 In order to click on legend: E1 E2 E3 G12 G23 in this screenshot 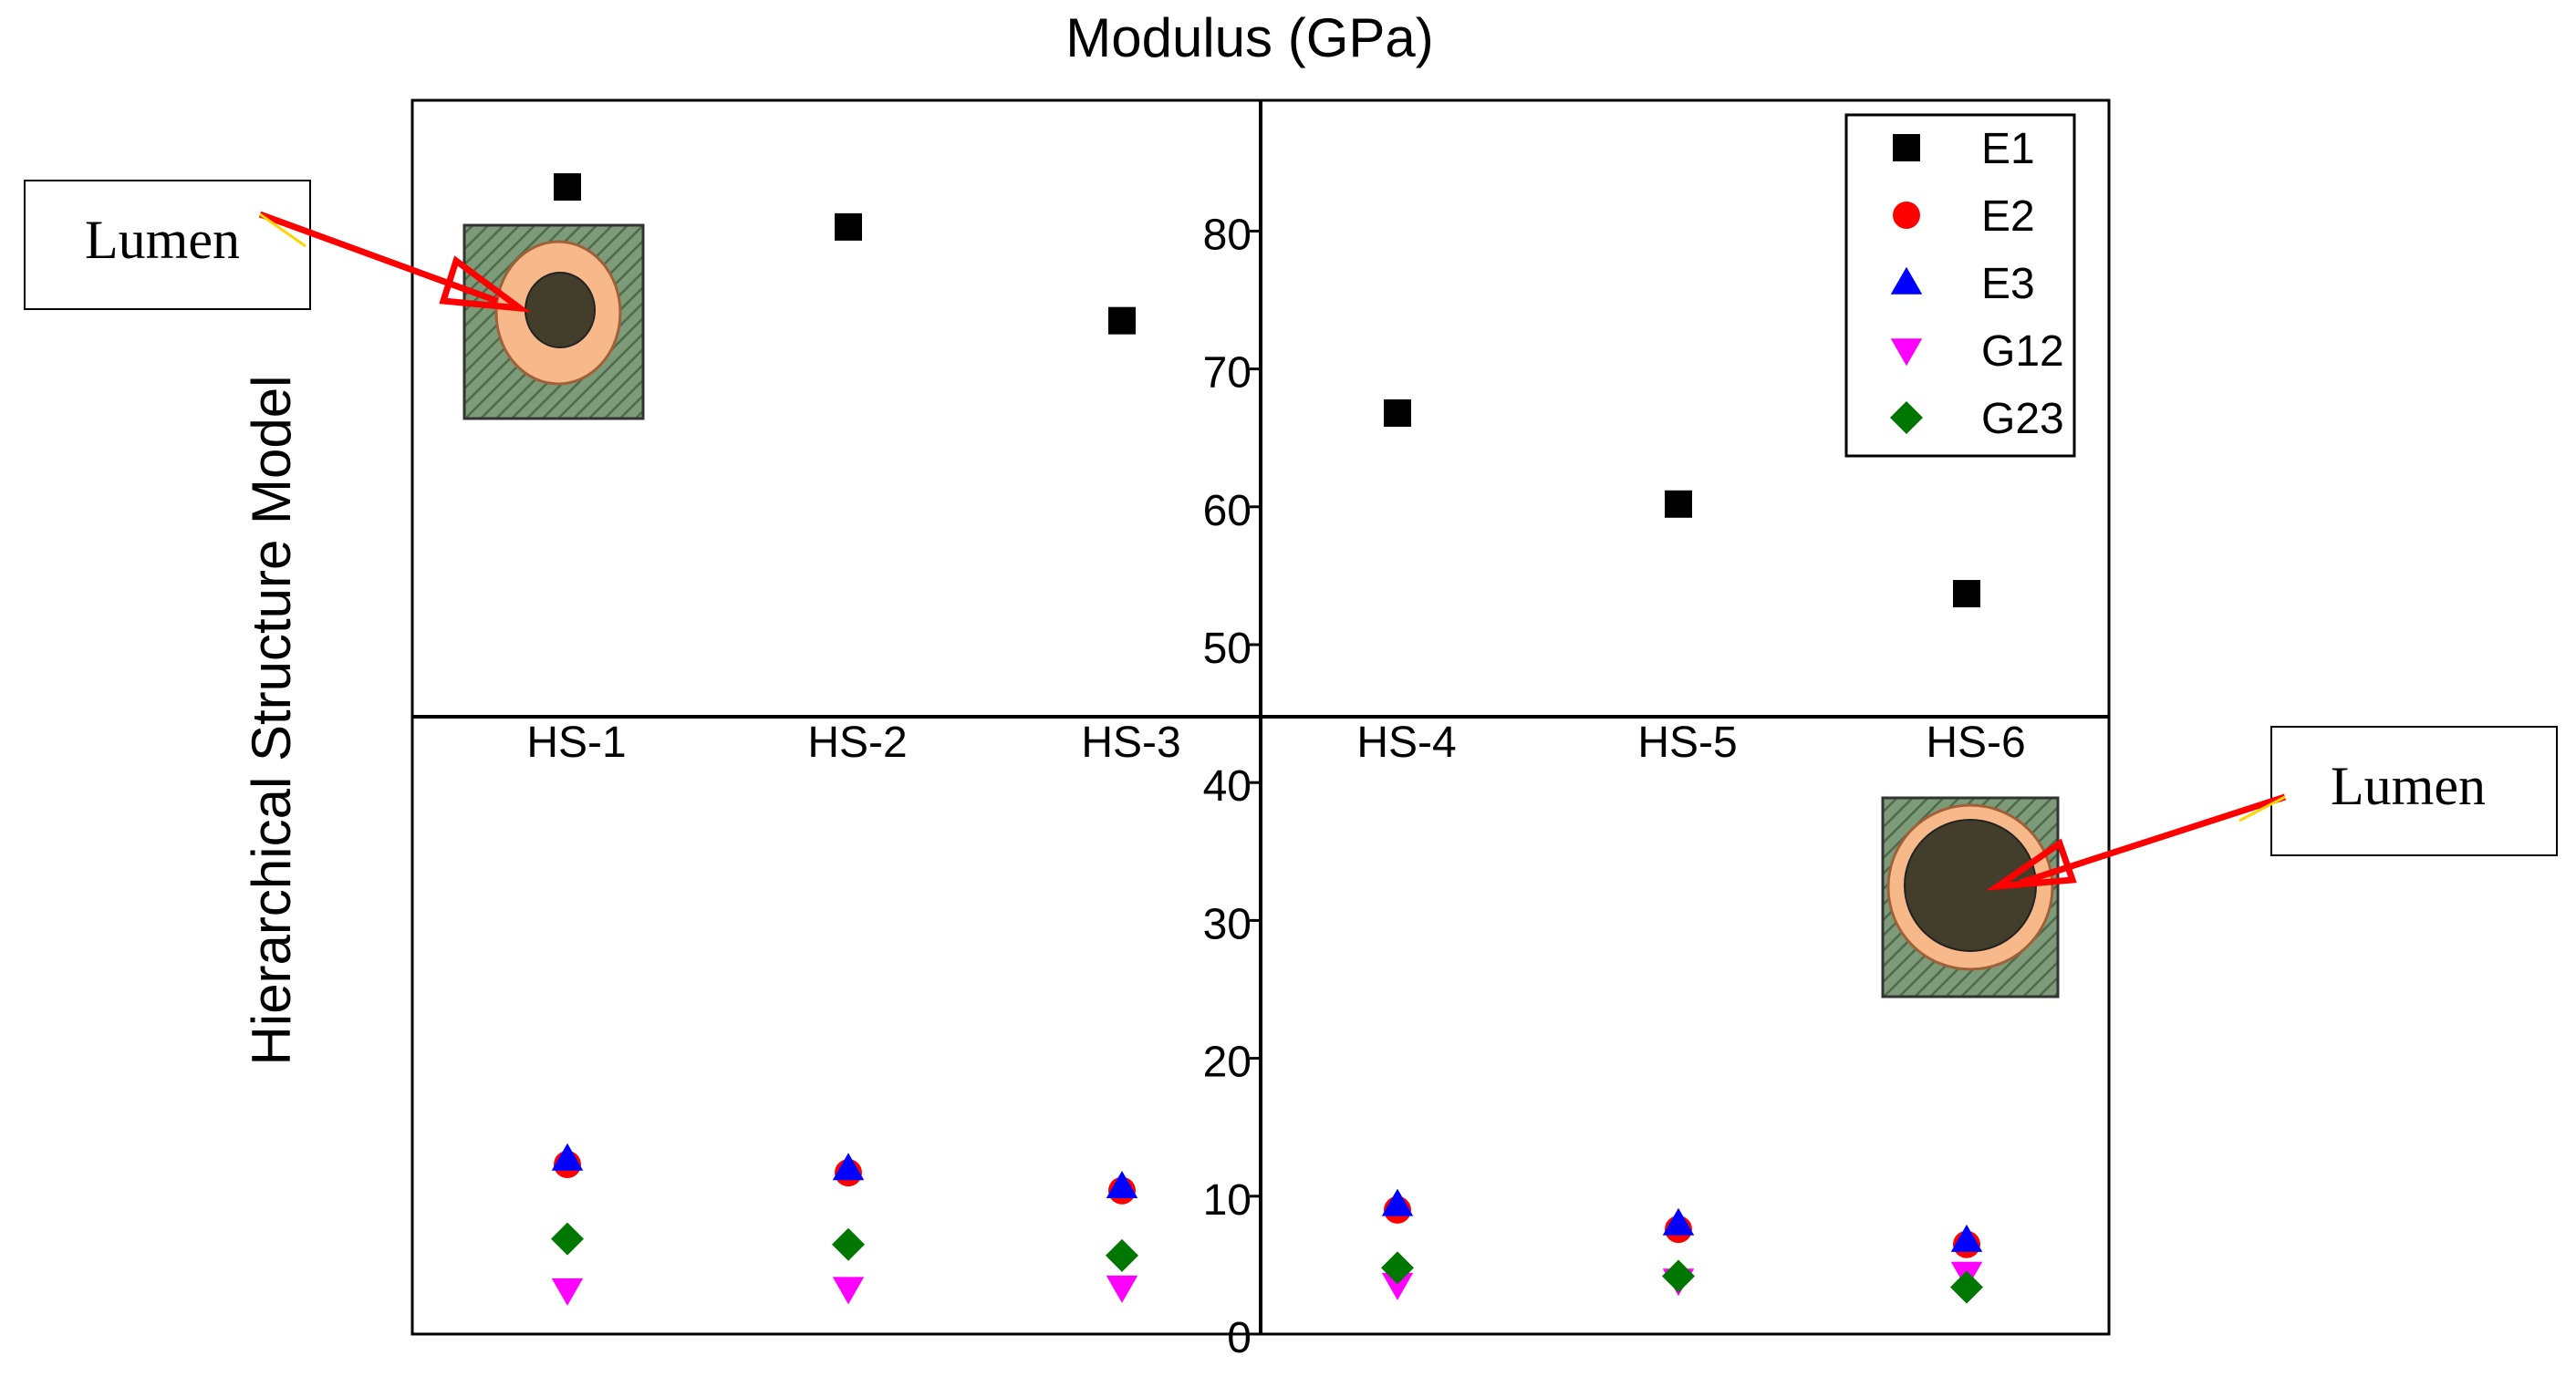, I will do `click(1960, 285)`.